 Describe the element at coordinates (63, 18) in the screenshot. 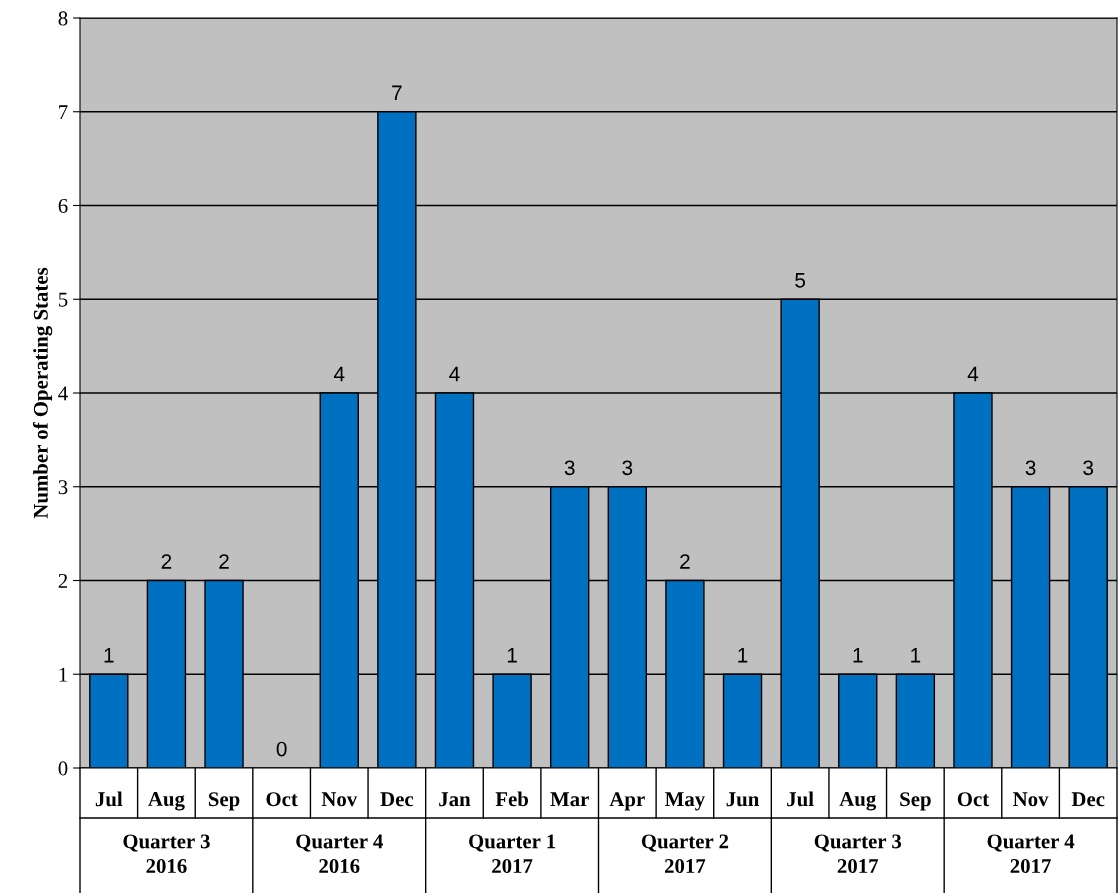

I see `y-tick-label: 8` at that location.